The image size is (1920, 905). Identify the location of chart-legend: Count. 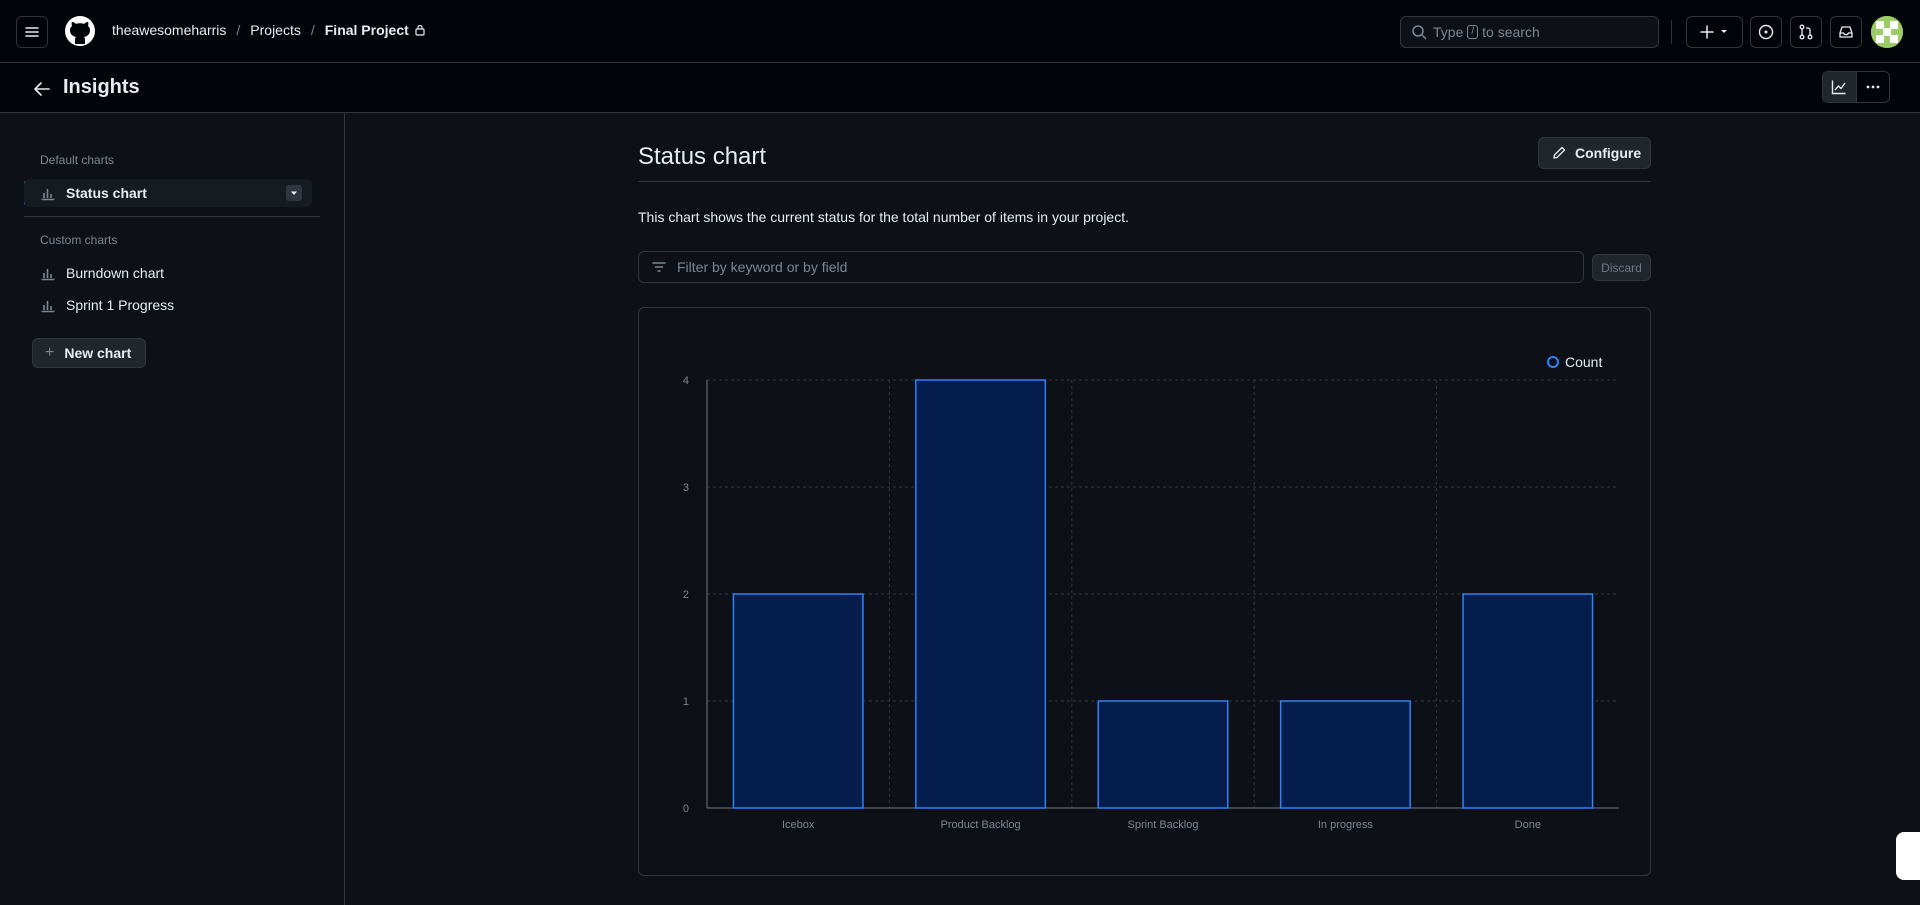
(1574, 362).